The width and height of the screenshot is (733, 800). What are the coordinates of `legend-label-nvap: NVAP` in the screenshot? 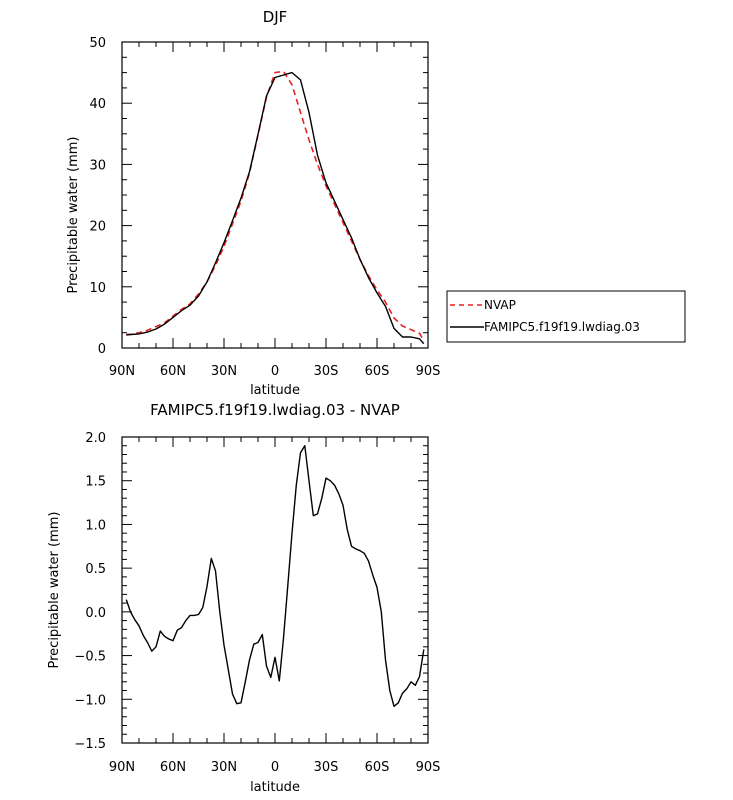 It's located at (500, 305).